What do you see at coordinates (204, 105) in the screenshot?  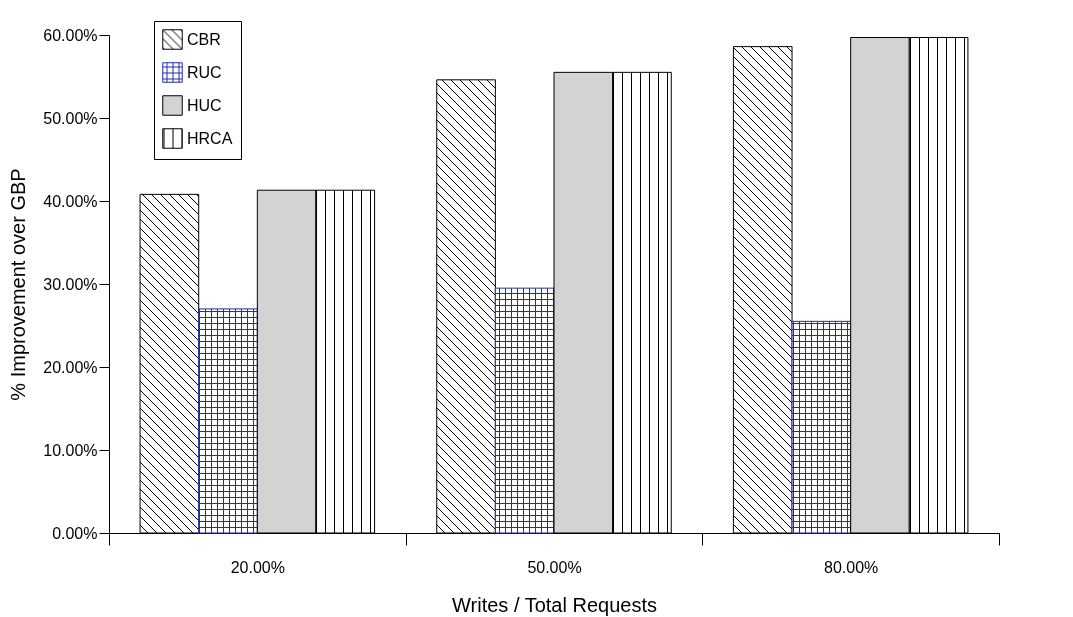 I see `legend-label: HUC` at bounding box center [204, 105].